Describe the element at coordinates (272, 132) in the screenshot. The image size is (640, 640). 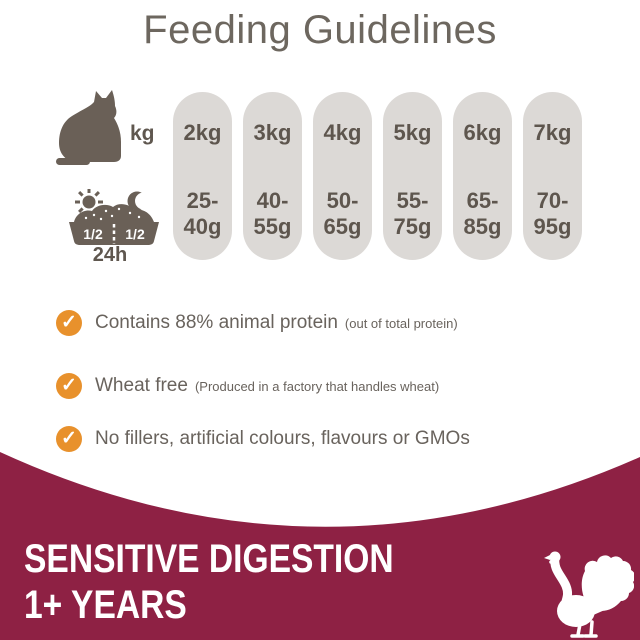
I see `column-weight: 3kg` at that location.